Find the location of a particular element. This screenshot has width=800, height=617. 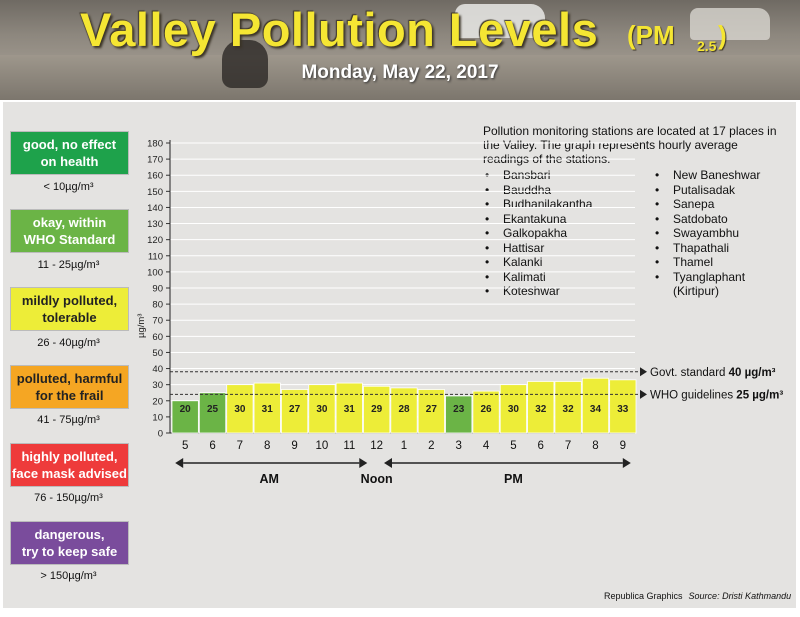

car-photo is located at coordinates (500, 21).